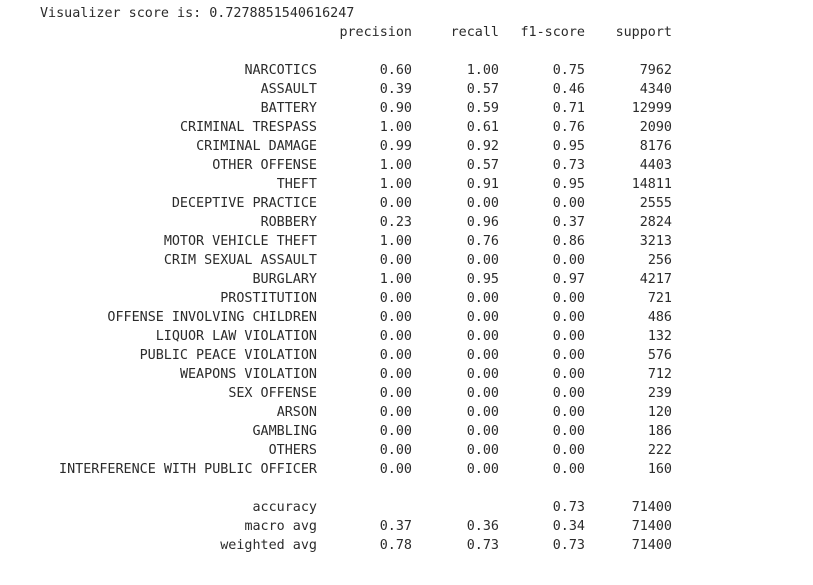 This screenshot has width=813, height=585. I want to click on table-row: MOTOR VEHICLE THEFT 1.00 0.76 0.86 3213, so click(406, 241).